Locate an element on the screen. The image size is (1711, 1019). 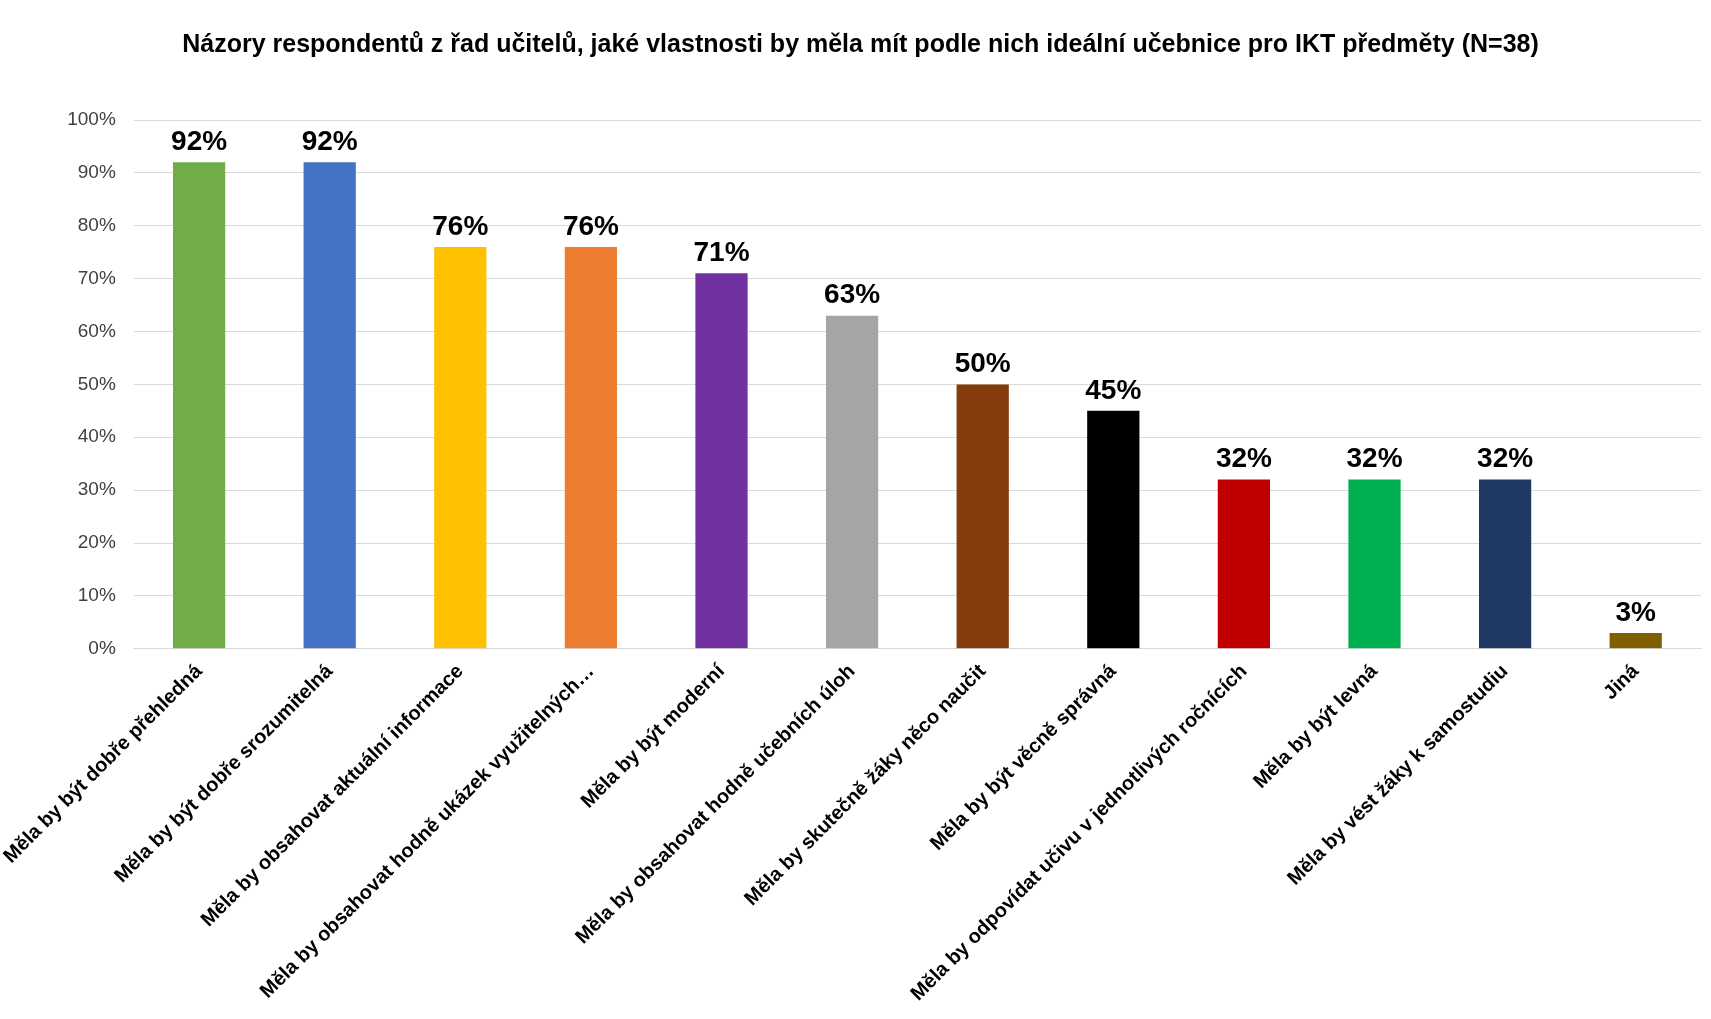
y-tick-label: 50% is located at coordinates (96, 383).